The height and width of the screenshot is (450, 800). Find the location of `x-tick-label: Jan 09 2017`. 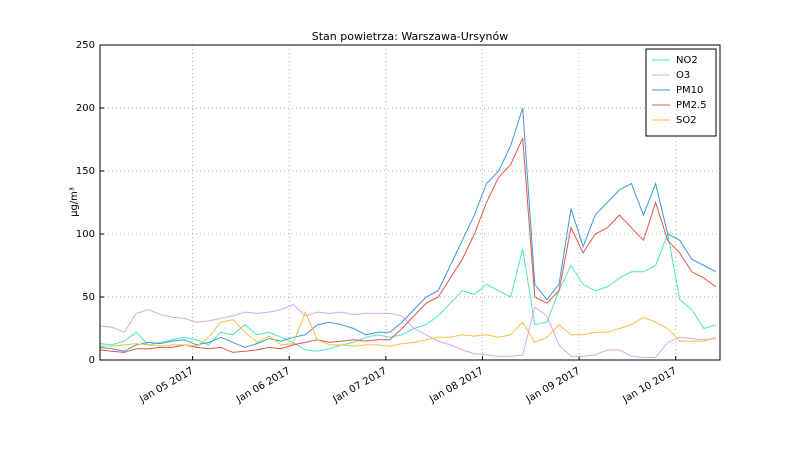

x-tick-label: Jan 09 2017 is located at coordinates (553, 386).